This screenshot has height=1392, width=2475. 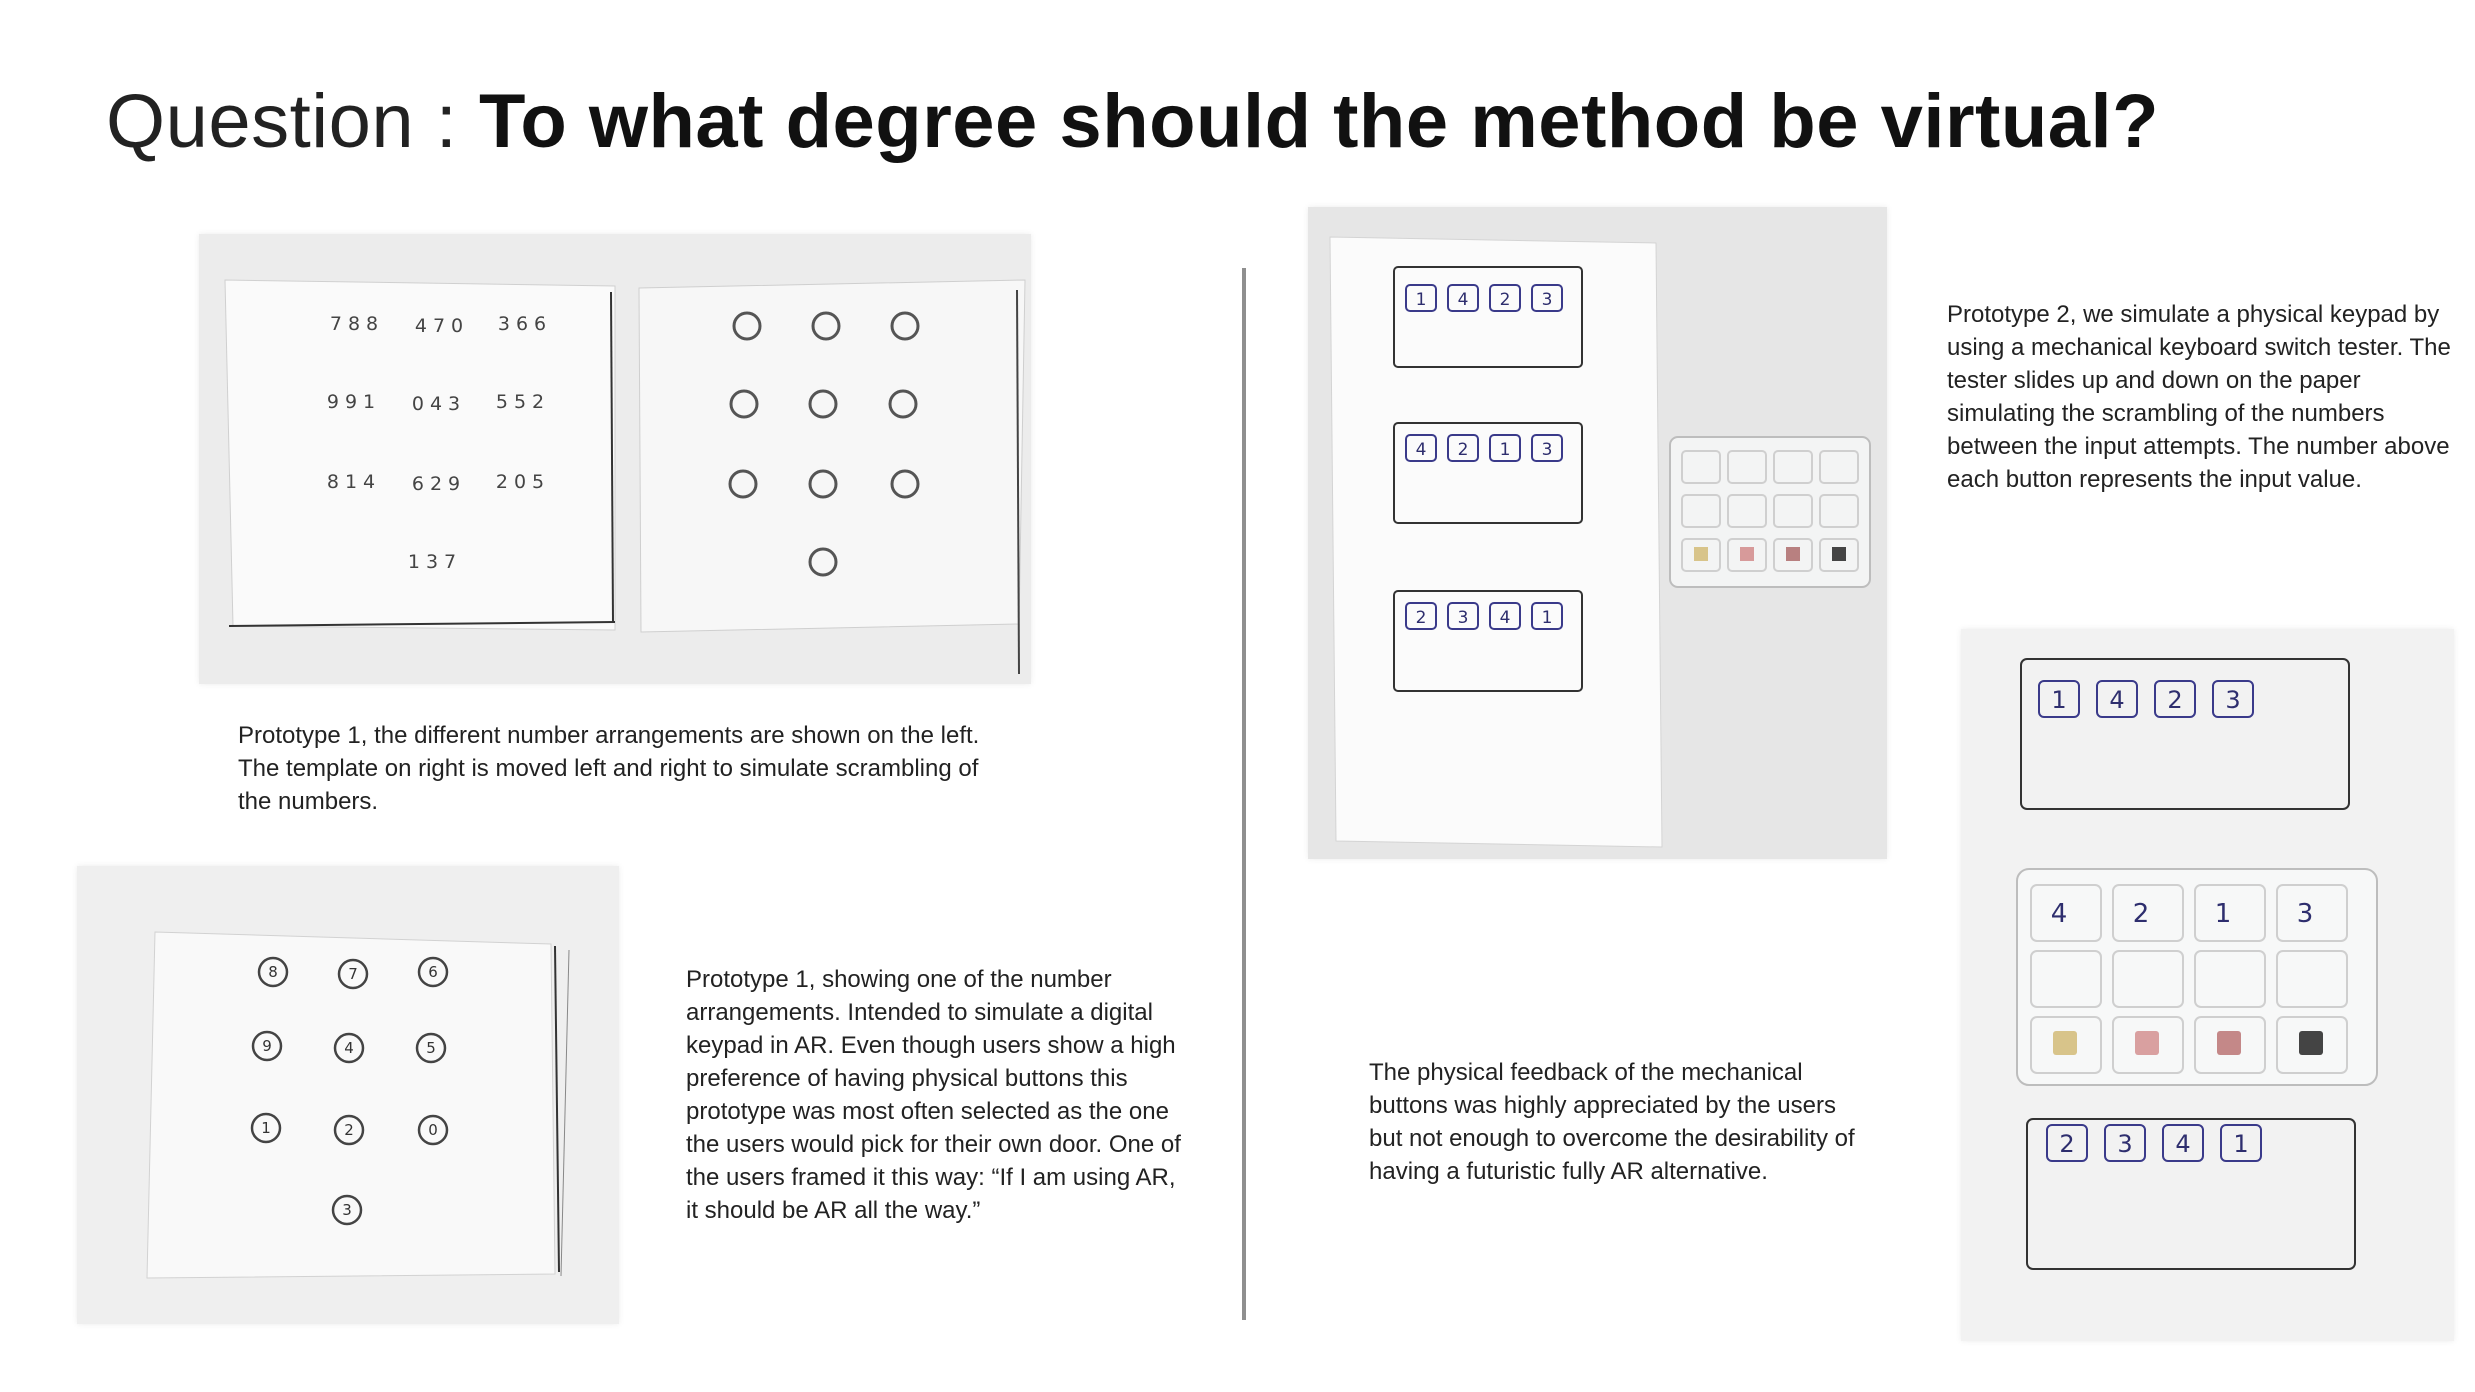 What do you see at coordinates (293, 121) in the screenshot?
I see `title-lead: Question :` at bounding box center [293, 121].